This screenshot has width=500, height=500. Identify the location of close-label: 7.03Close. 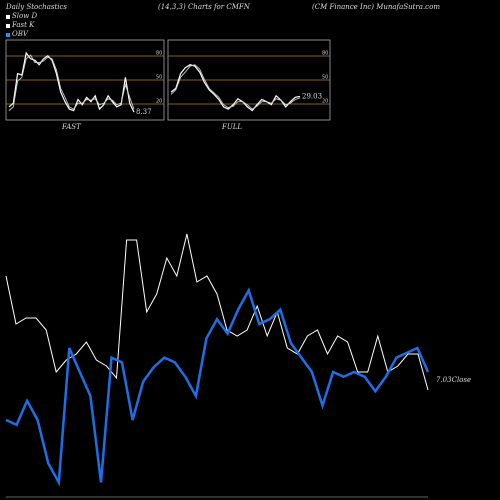
(453, 380).